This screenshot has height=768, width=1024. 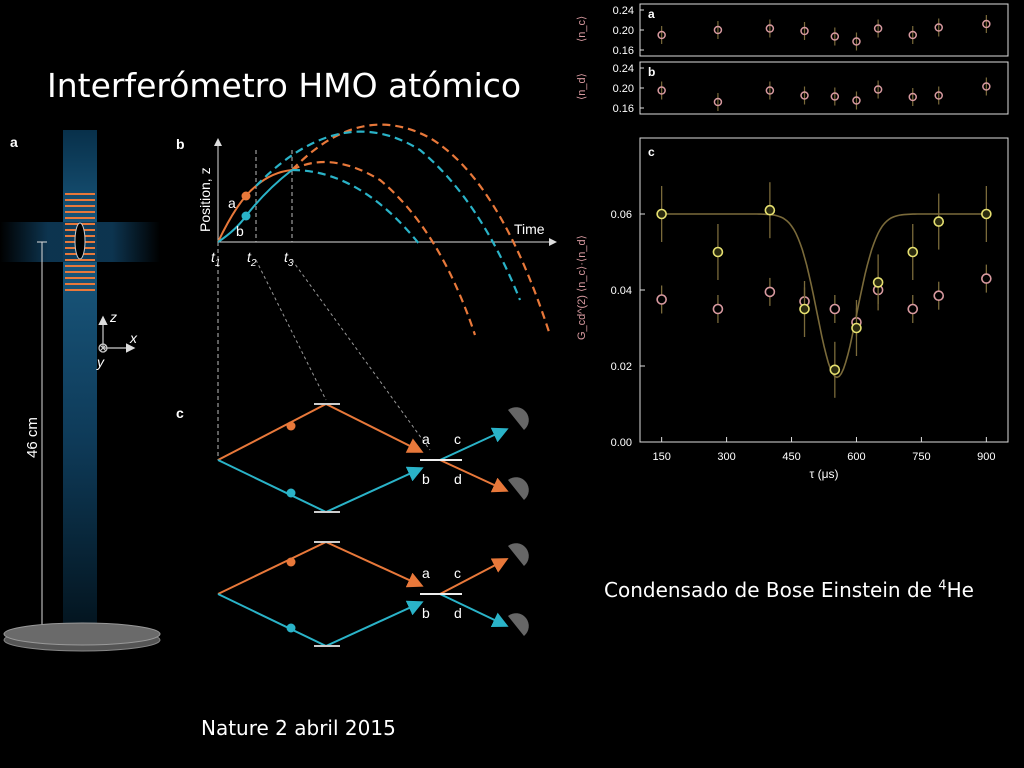 I want to click on chart-xlabel: τ (μs), so click(x=824, y=474).